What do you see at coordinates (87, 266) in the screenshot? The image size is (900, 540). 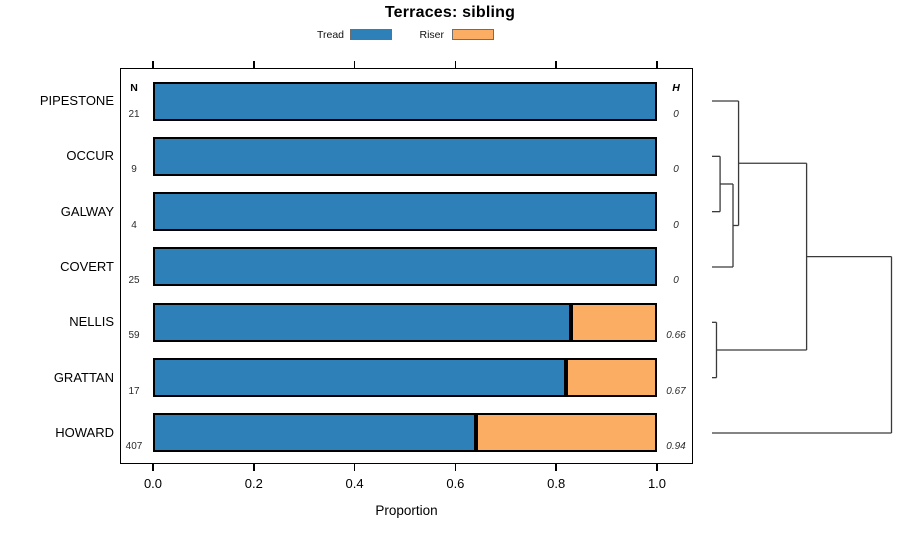 I see `row-label: COVERT` at bounding box center [87, 266].